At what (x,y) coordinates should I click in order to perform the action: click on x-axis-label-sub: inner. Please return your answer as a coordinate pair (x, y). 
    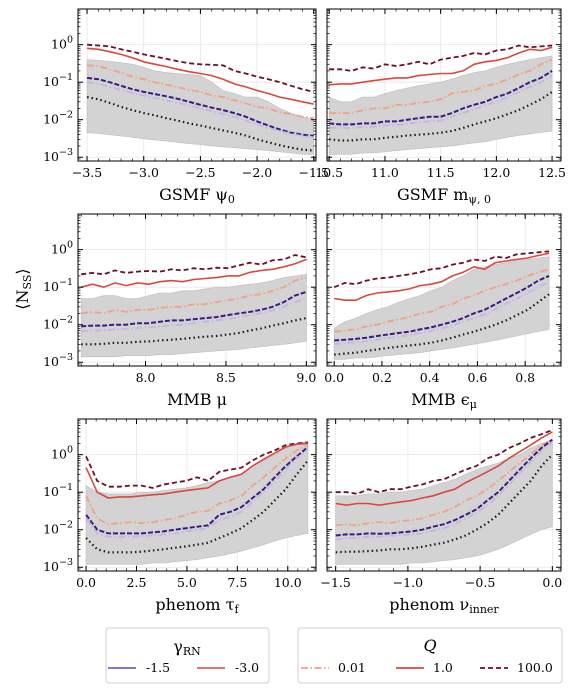
    Looking at the image, I should click on (484, 609).